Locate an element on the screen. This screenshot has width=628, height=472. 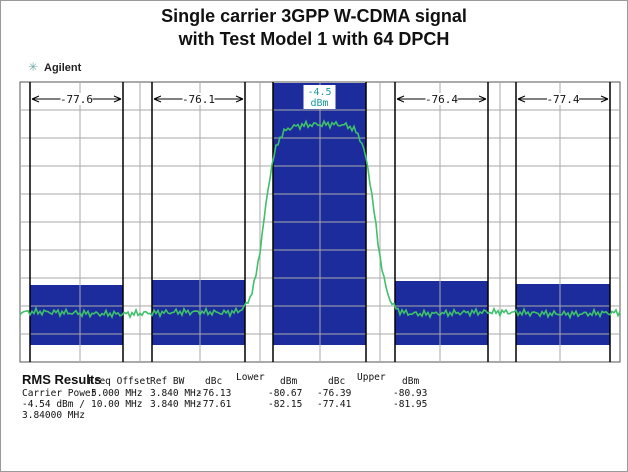
column-header: Upper is located at coordinates (371, 377).